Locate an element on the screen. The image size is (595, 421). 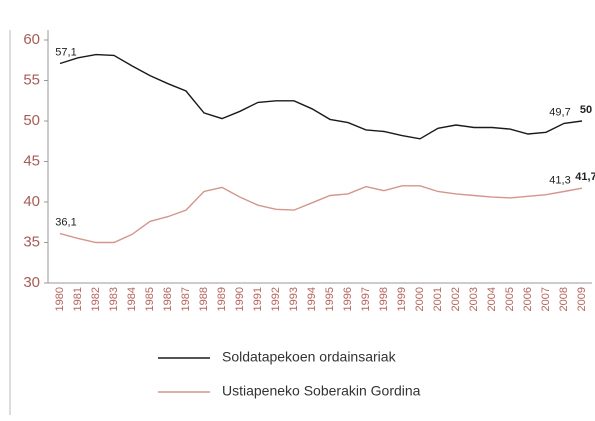
x-tick-label: 1984 is located at coordinates (132, 299).